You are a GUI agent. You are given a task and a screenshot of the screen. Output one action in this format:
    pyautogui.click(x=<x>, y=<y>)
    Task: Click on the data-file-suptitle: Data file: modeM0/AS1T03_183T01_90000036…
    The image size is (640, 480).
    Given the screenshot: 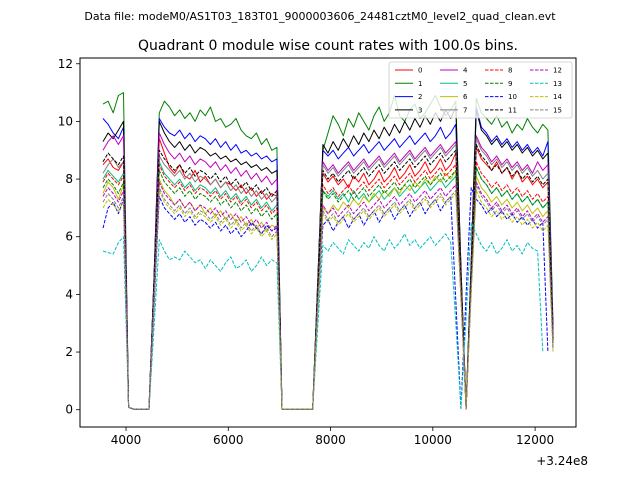 What is the action you would take?
    pyautogui.click(x=320, y=16)
    